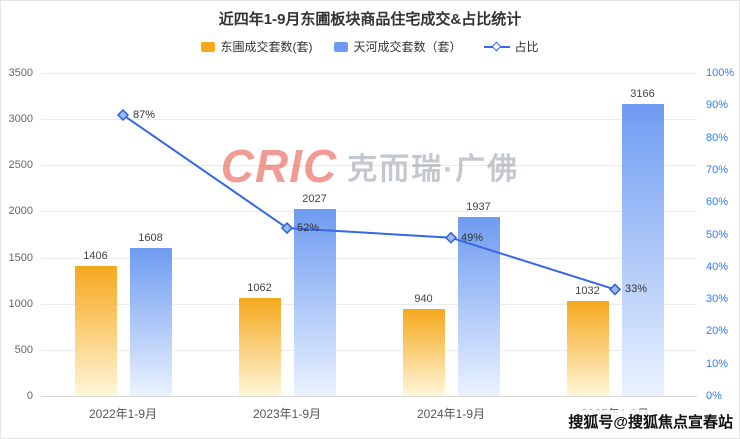 The height and width of the screenshot is (439, 740). What do you see at coordinates (717, 363) in the screenshot?
I see `y-axis-right-tick-label: 10%` at bounding box center [717, 363].